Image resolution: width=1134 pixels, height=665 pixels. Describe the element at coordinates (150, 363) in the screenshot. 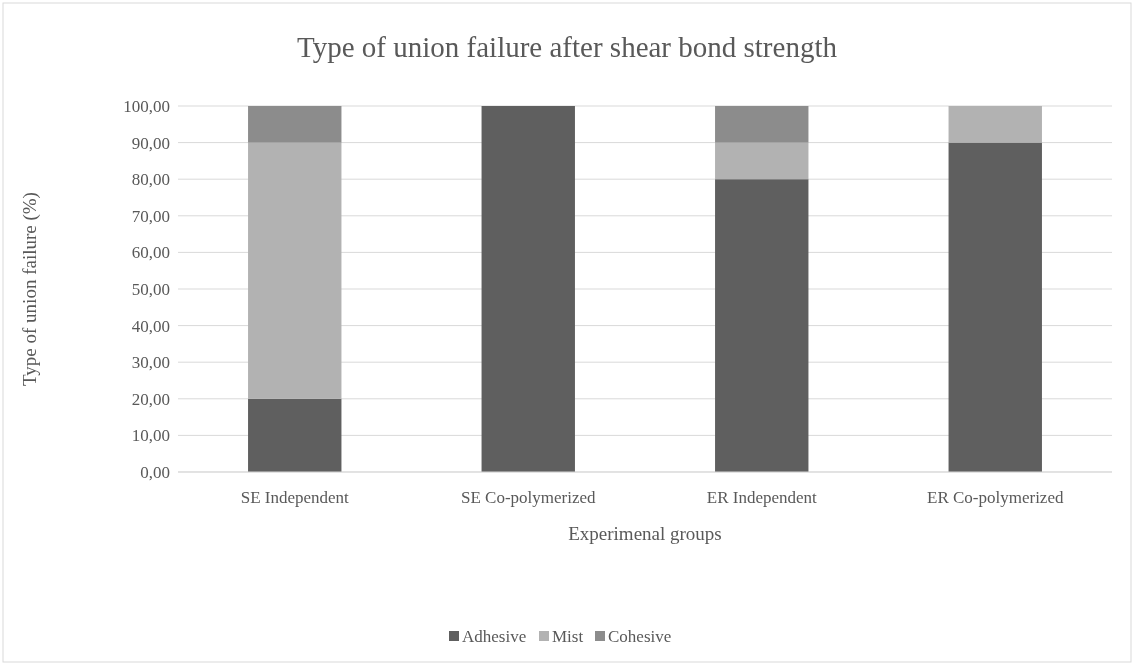

I see `y-tick-label: 30,00` at that location.